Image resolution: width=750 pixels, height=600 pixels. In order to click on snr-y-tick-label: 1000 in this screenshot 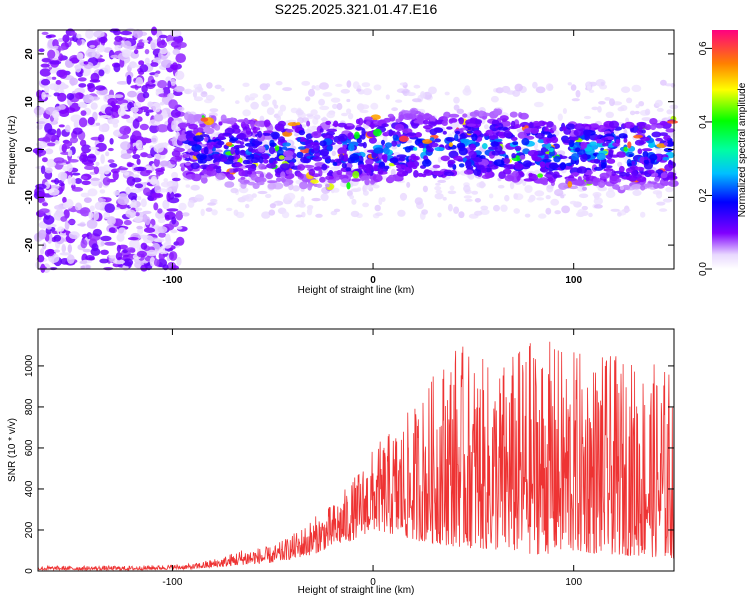, I will do `click(29, 365)`.